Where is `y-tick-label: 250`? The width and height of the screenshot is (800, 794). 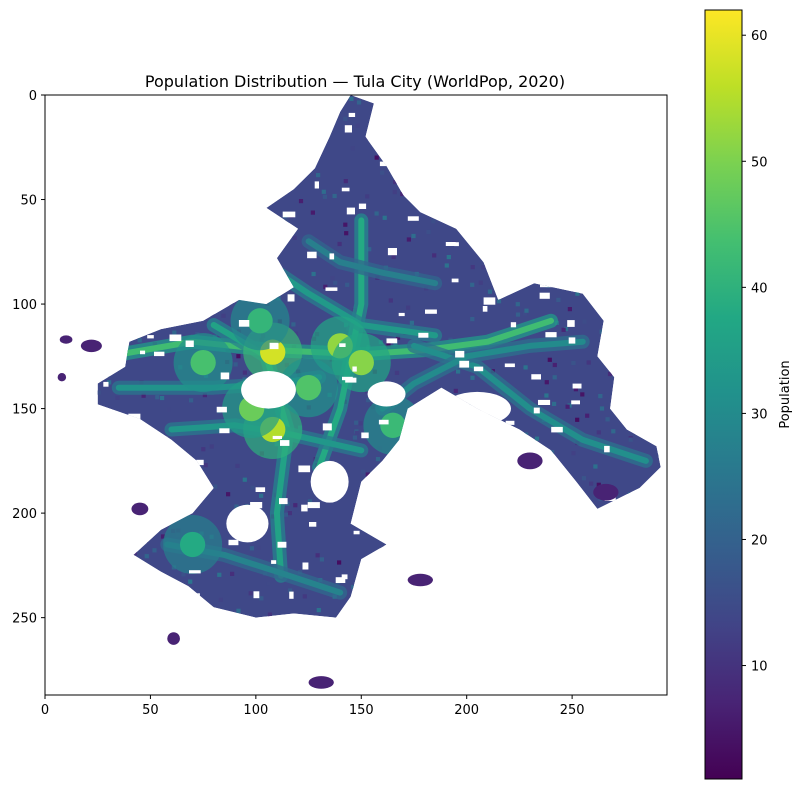
y-tick-label: 250 is located at coordinates (24, 619).